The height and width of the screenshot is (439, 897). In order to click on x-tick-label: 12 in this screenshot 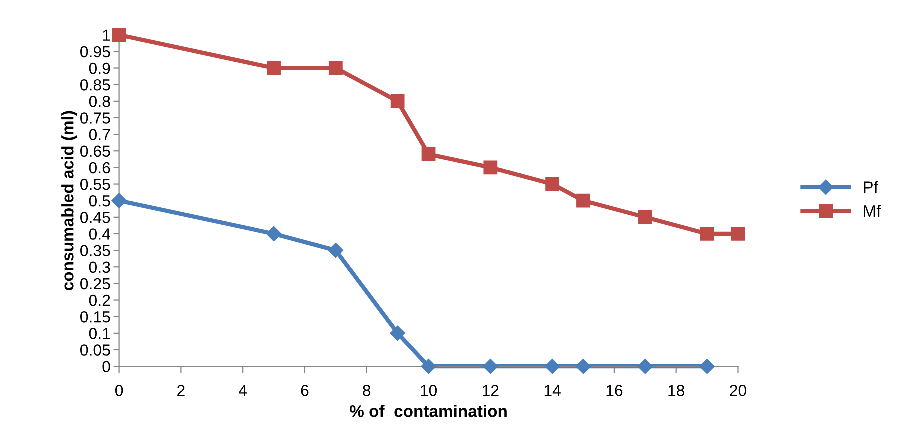, I will do `click(490, 390)`.